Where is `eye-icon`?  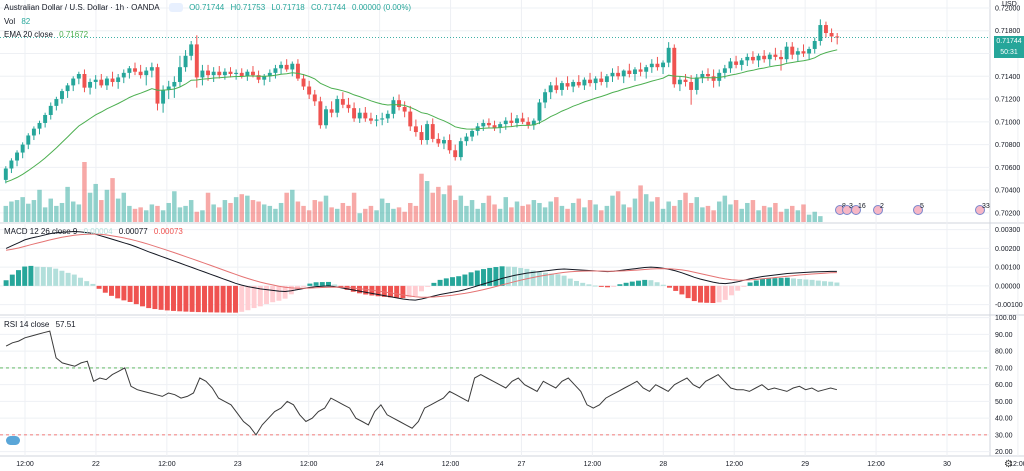 eye-icon is located at coordinates (175, 8).